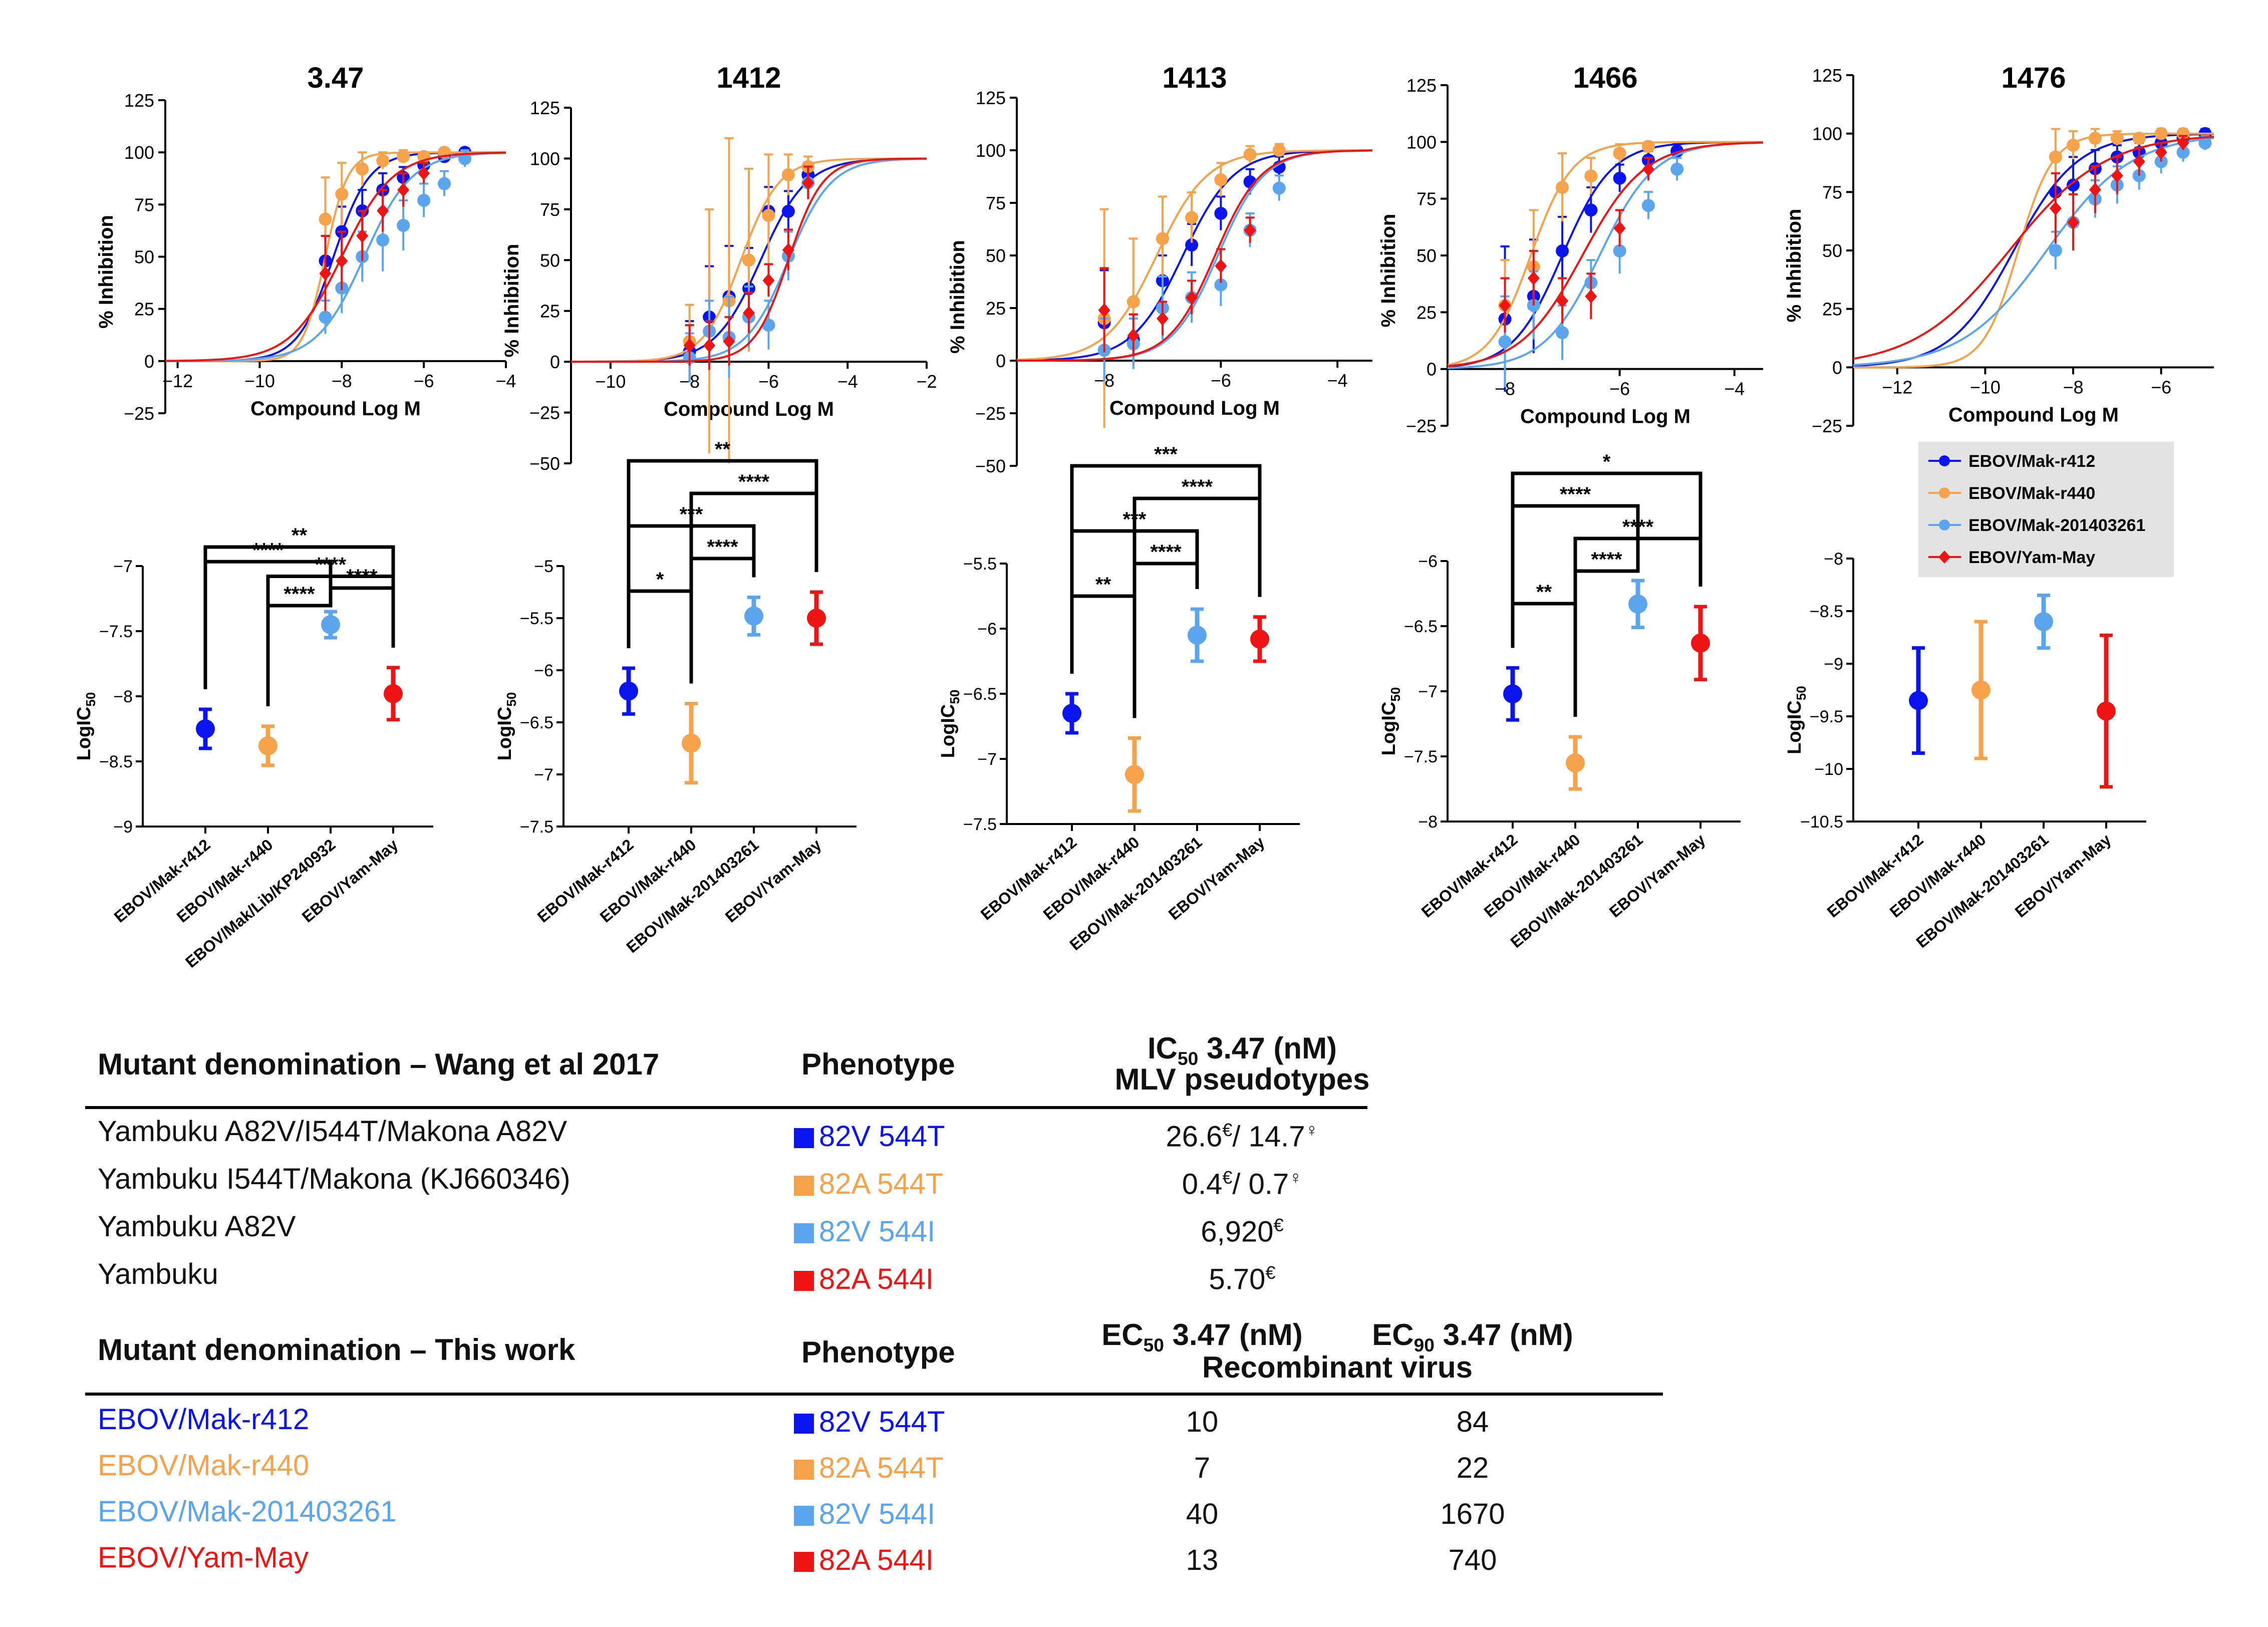 This screenshot has width=2268, height=1627. Describe the element at coordinates (300, 536) in the screenshot. I see `significance-label: **` at that location.